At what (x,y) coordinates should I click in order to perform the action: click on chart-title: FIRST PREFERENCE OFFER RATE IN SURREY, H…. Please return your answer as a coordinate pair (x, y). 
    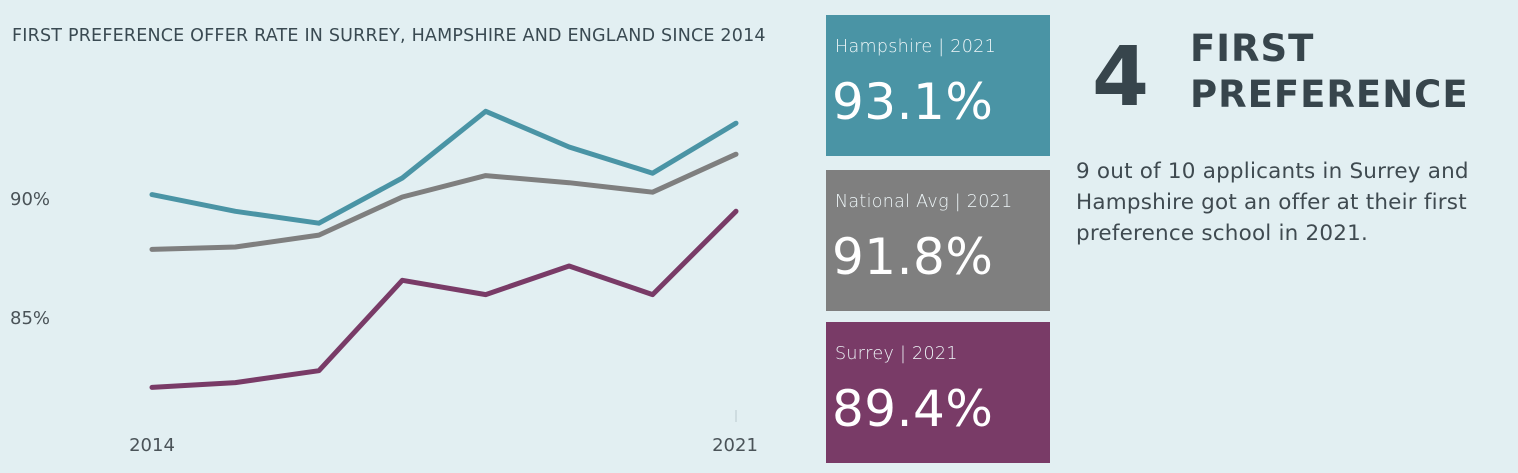
    Looking at the image, I should click on (389, 36).